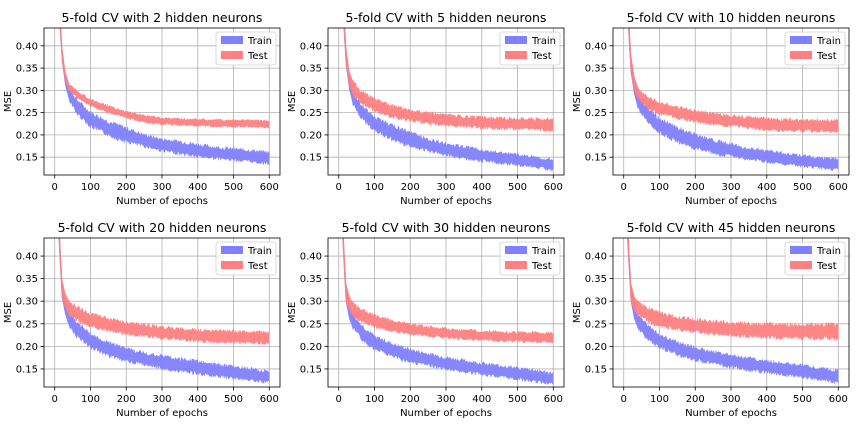 This screenshot has height=424, width=856. What do you see at coordinates (162, 17) in the screenshot?
I see `chart-title: 5-fold CV with 2 hidden neurons` at bounding box center [162, 17].